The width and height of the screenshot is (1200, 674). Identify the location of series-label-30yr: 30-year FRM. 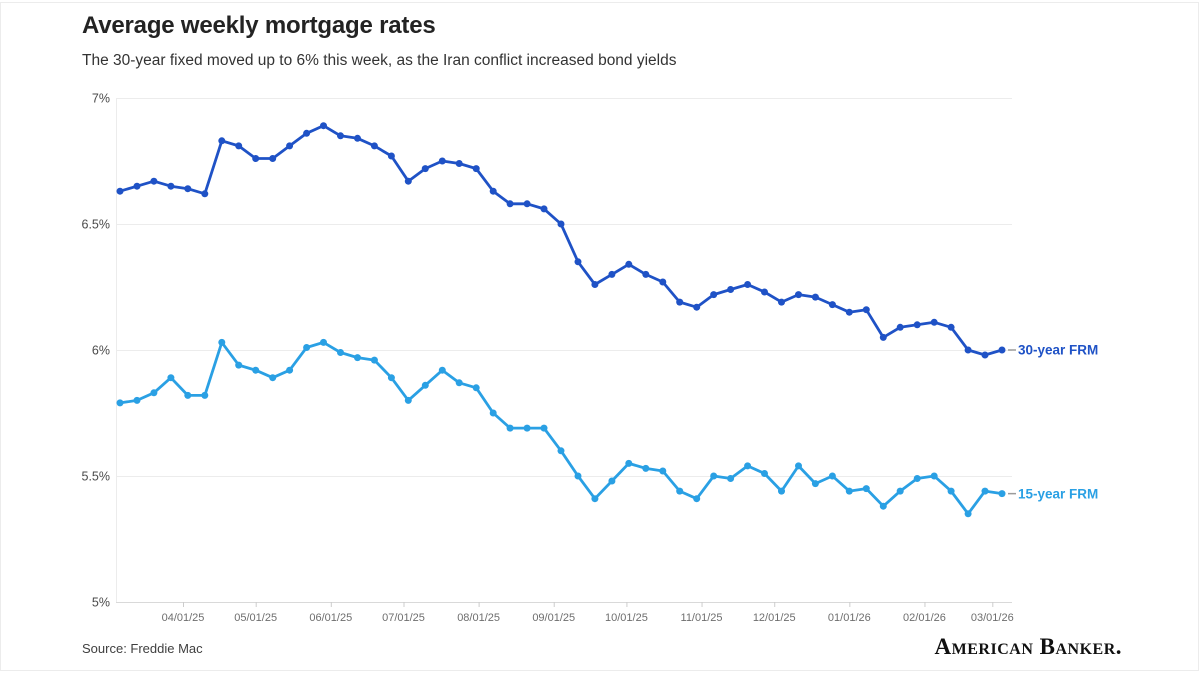
(1058, 350).